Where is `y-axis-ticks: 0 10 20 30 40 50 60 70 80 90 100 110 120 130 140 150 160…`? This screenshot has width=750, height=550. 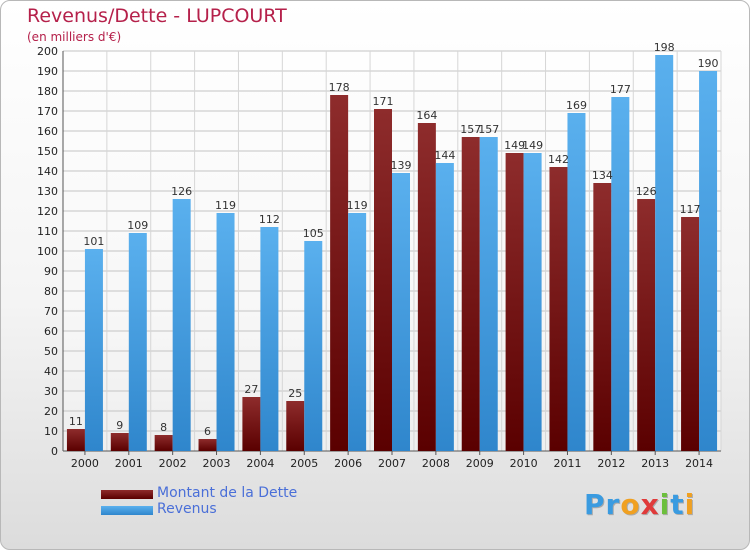 y-axis-ticks: 0 10 20 30 40 50 60 70 80 90 100 110 120 130 140 150 160… is located at coordinates (47, 251).